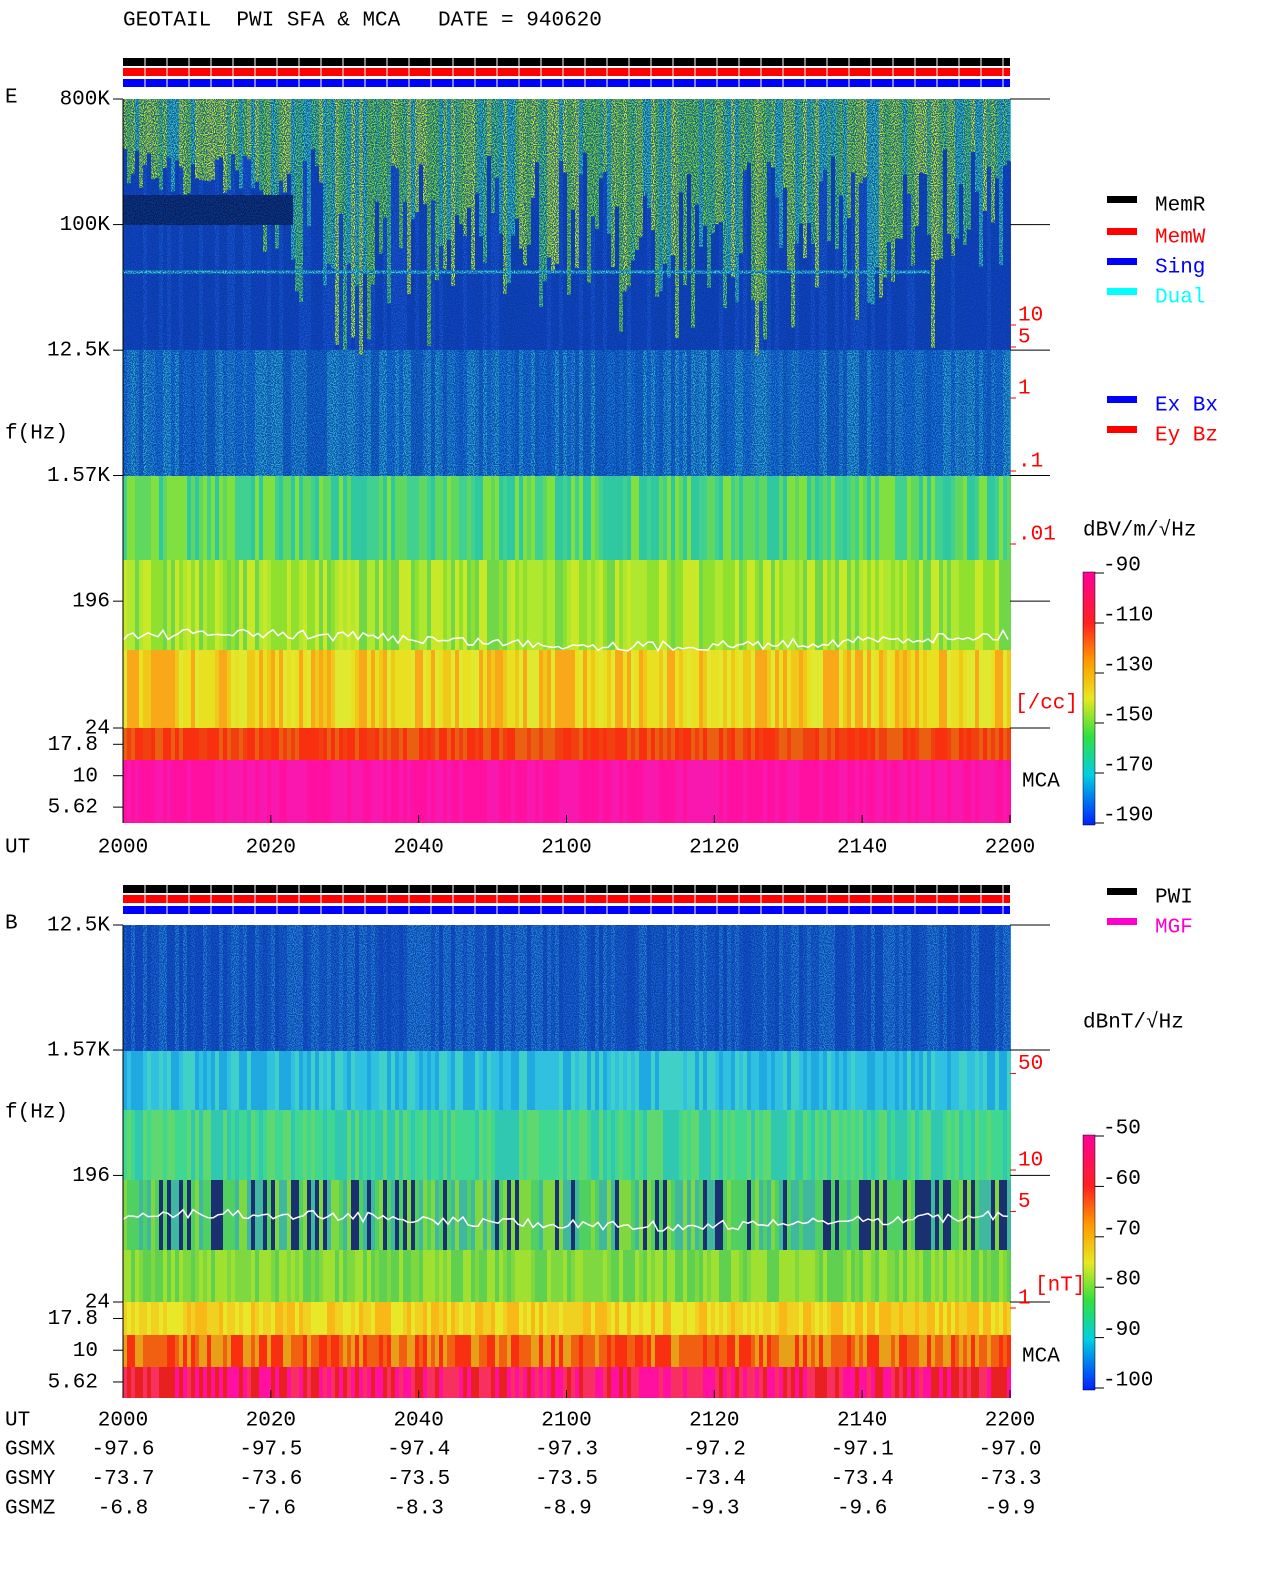 The width and height of the screenshot is (1280, 1593). I want to click on legend-swatch, so click(1122, 231).